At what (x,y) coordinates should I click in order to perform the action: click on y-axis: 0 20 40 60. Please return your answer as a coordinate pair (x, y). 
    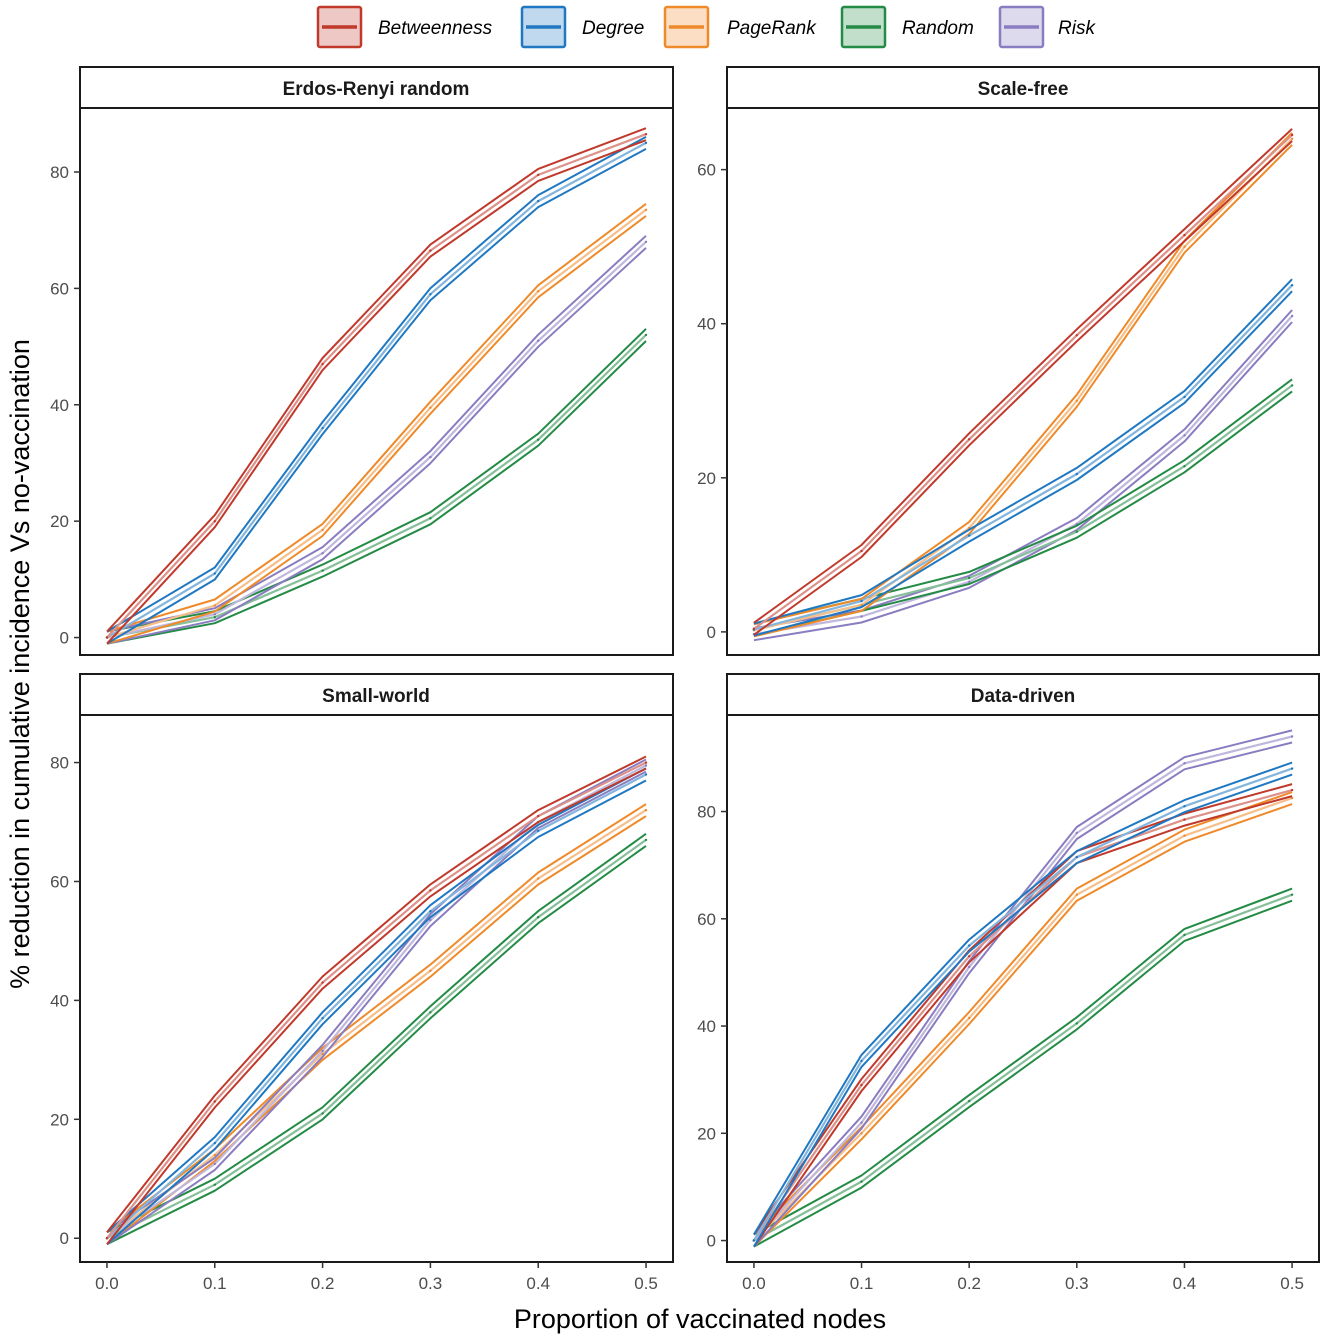
    Looking at the image, I should click on (712, 401).